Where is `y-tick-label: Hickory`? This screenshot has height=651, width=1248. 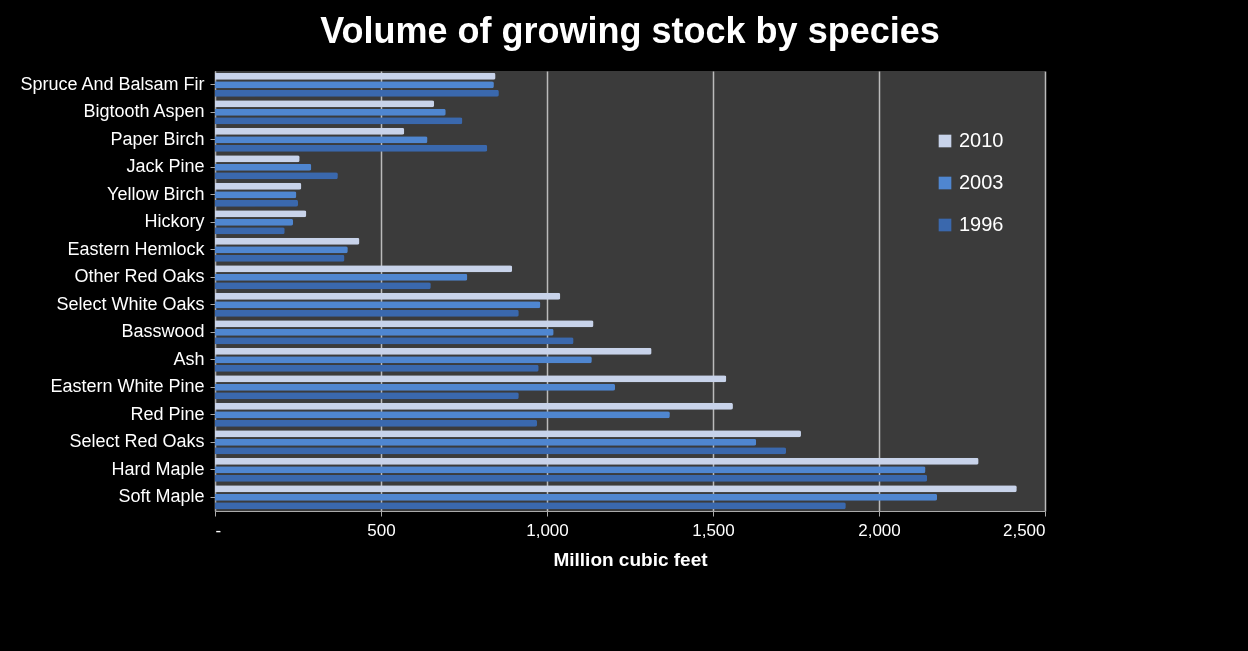
y-tick-label: Hickory is located at coordinates (174, 221).